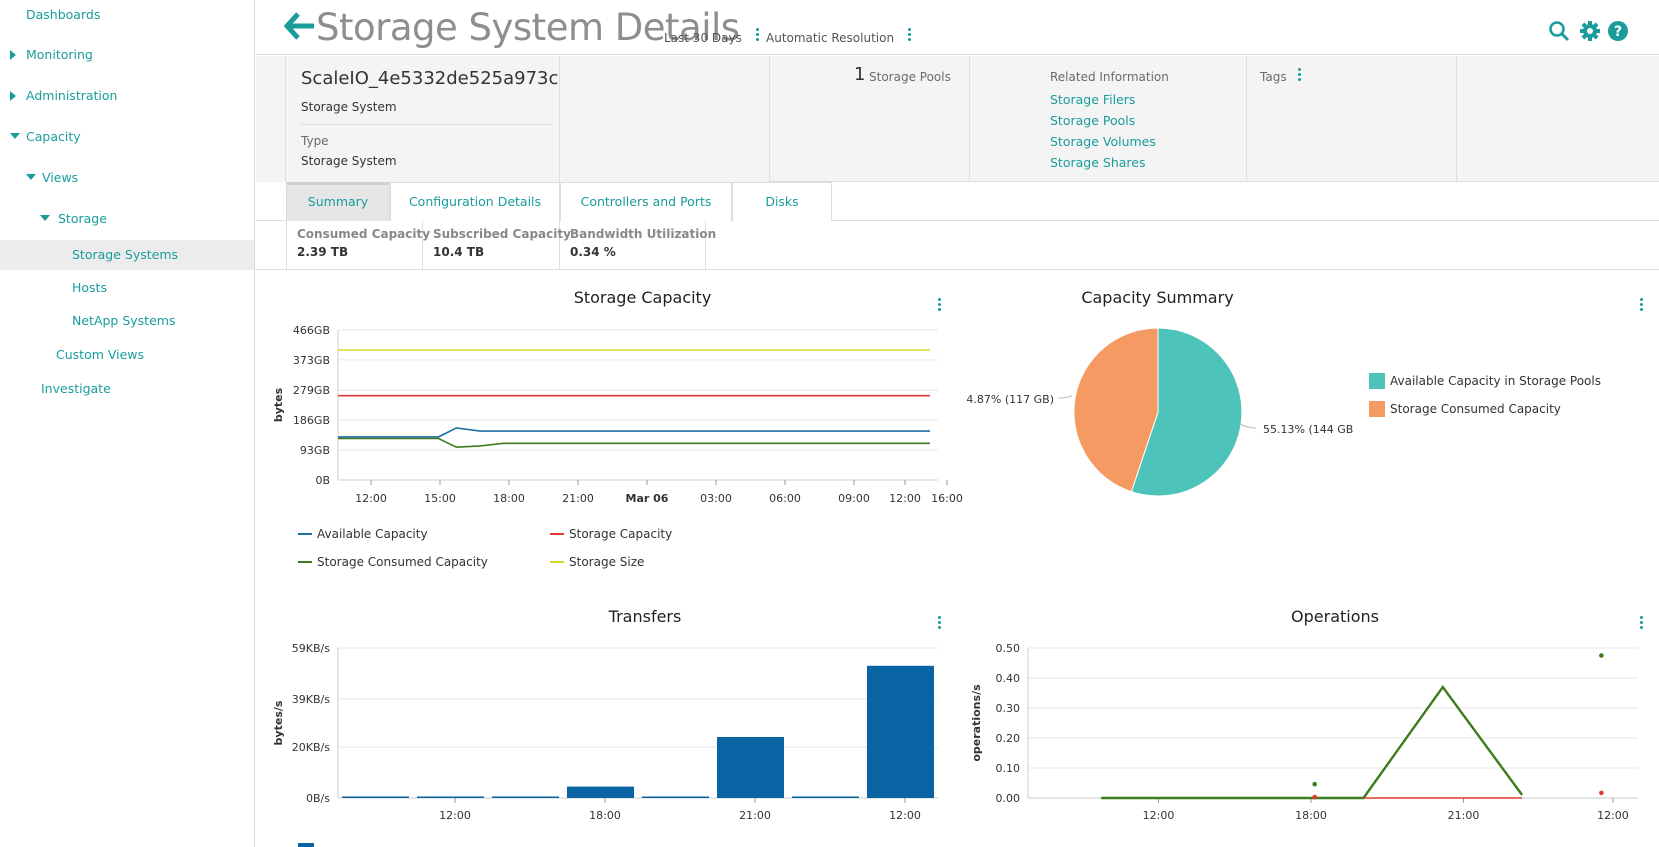 The image size is (1659, 847). I want to click on y-tick-label: 0.30, so click(1008, 708).